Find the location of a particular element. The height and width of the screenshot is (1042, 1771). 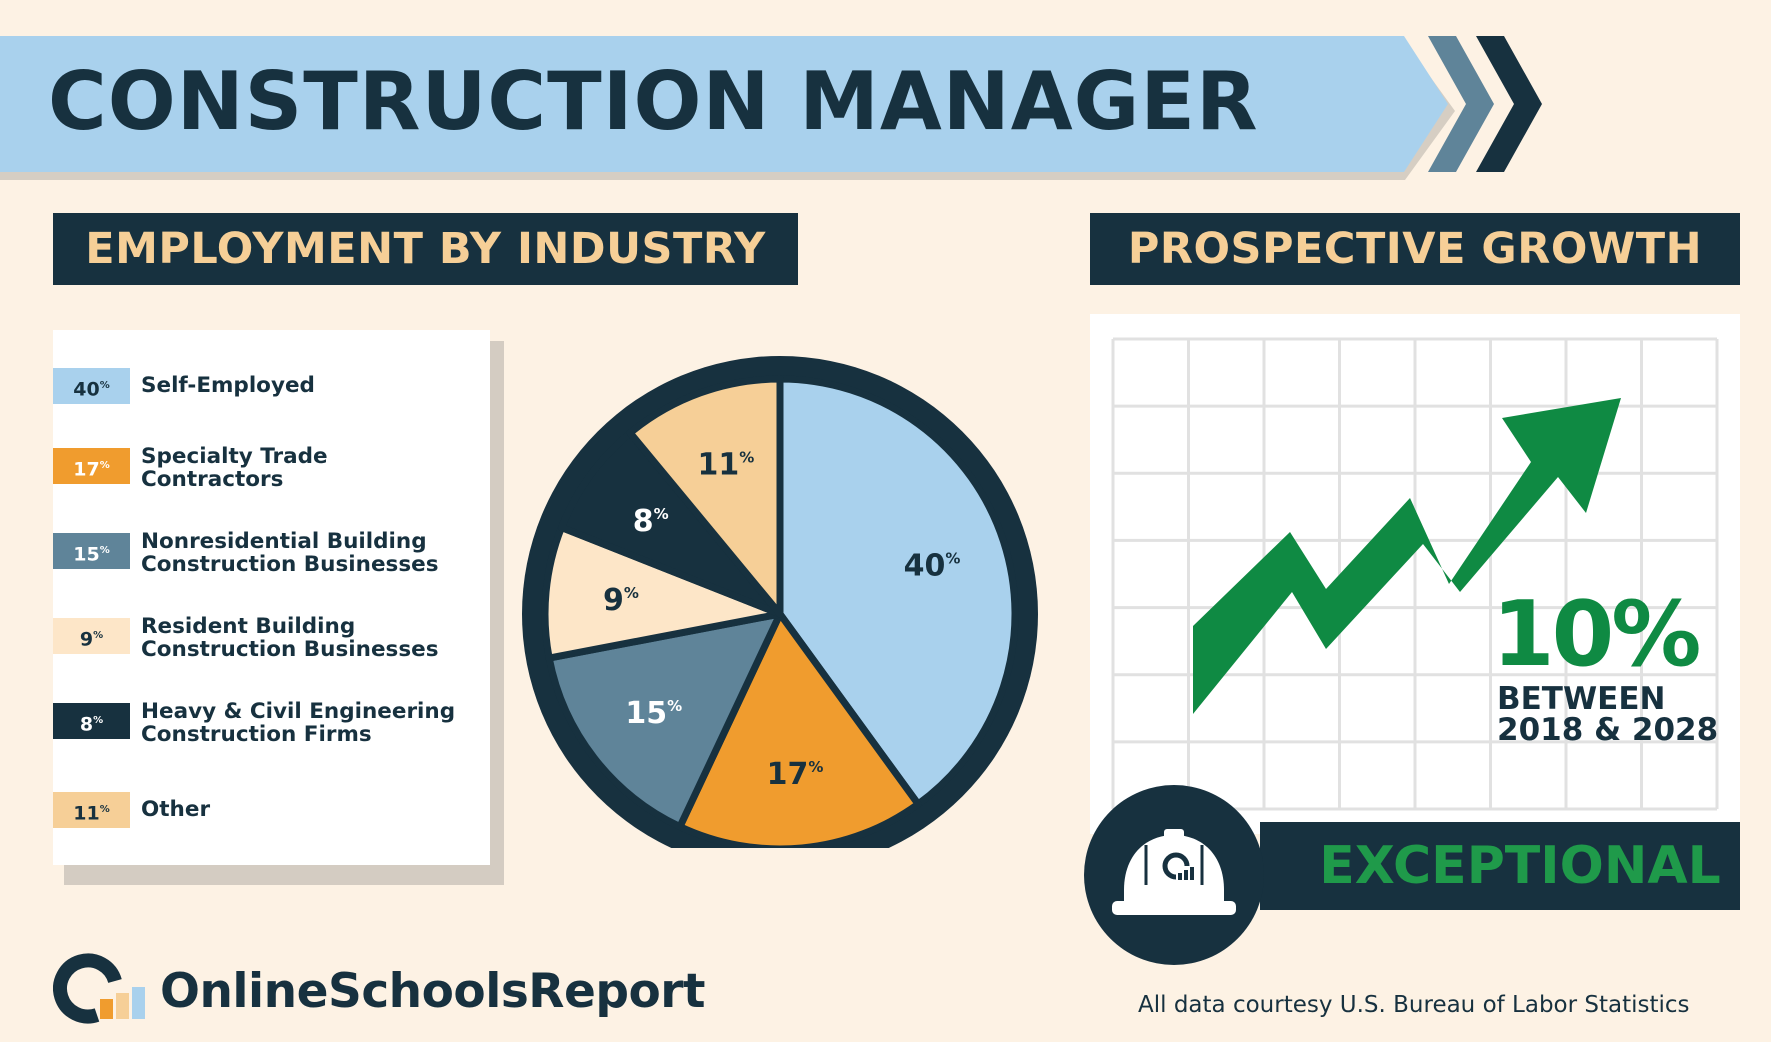

legend-label: Self-Employed is located at coordinates (313, 385).